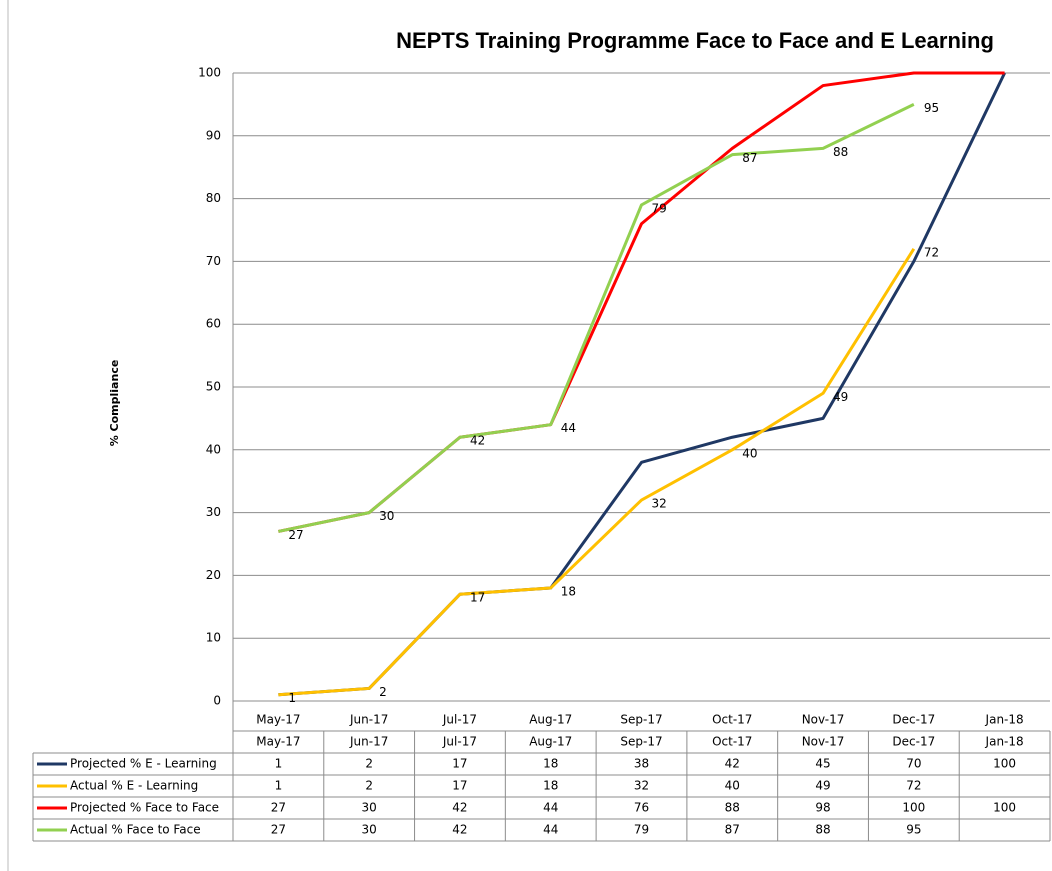 This screenshot has height=871, width=1052. I want to click on data-label: 49, so click(840, 397).